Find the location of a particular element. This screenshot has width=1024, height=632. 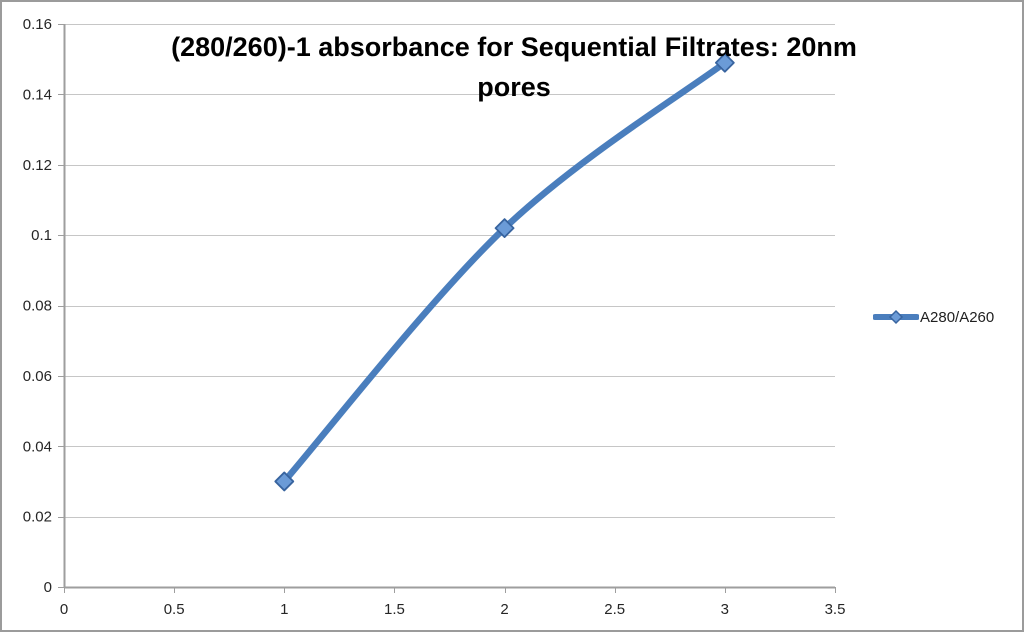

y-tick-label: 0.04 is located at coordinates (37, 446).